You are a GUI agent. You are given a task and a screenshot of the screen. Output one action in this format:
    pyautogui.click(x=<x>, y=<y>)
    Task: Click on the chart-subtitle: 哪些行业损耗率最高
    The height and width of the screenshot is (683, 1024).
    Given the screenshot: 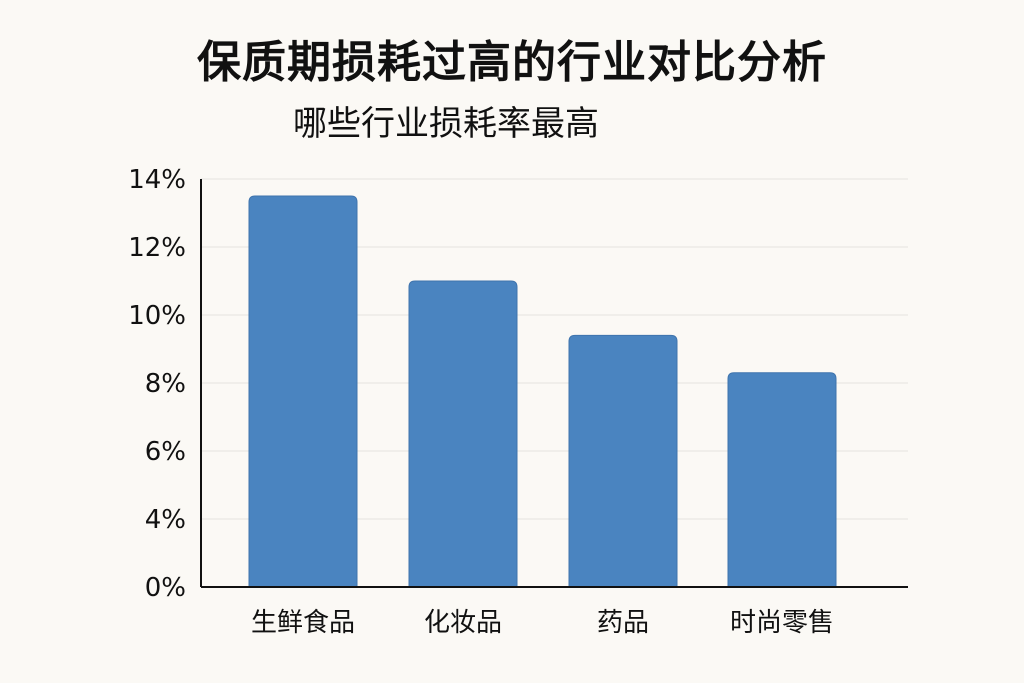 What is the action you would take?
    pyautogui.click(x=446, y=124)
    